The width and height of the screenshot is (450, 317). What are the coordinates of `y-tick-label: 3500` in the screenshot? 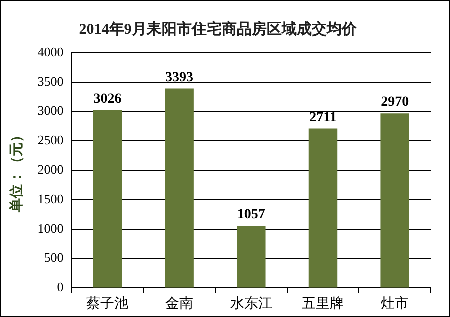 It's located at (51, 81).